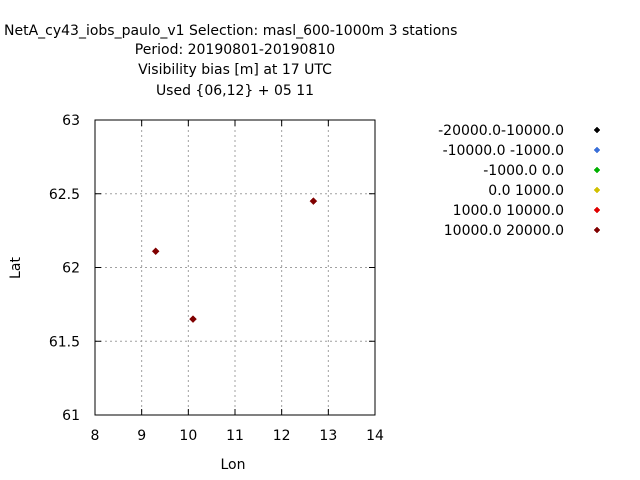  I want to click on y-axis-label: Lat, so click(16, 268).